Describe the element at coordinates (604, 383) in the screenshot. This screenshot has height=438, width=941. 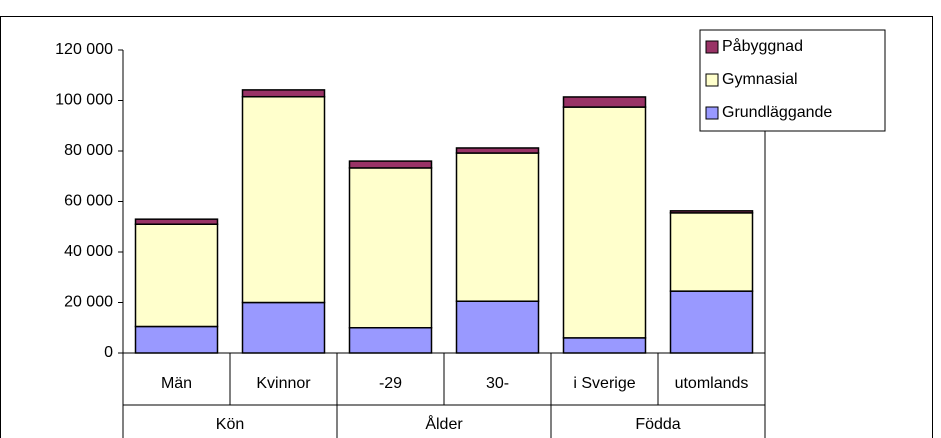
I see `x-tick-label: i Sverige` at that location.